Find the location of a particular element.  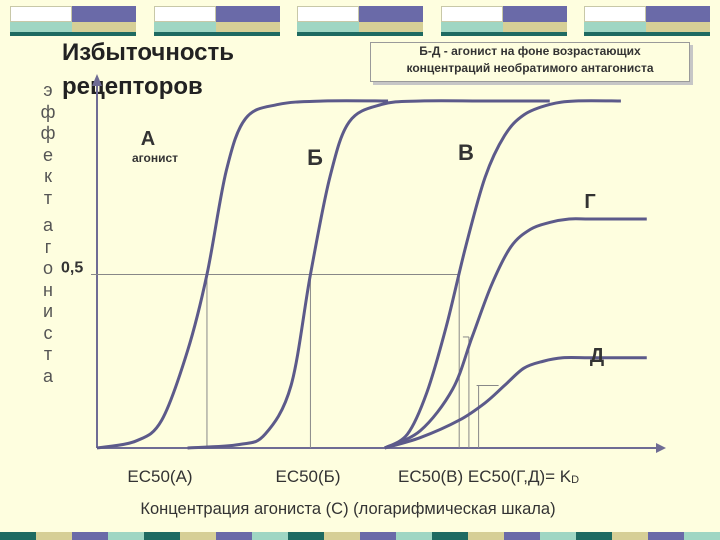

curve-d is located at coordinates (515, 403).